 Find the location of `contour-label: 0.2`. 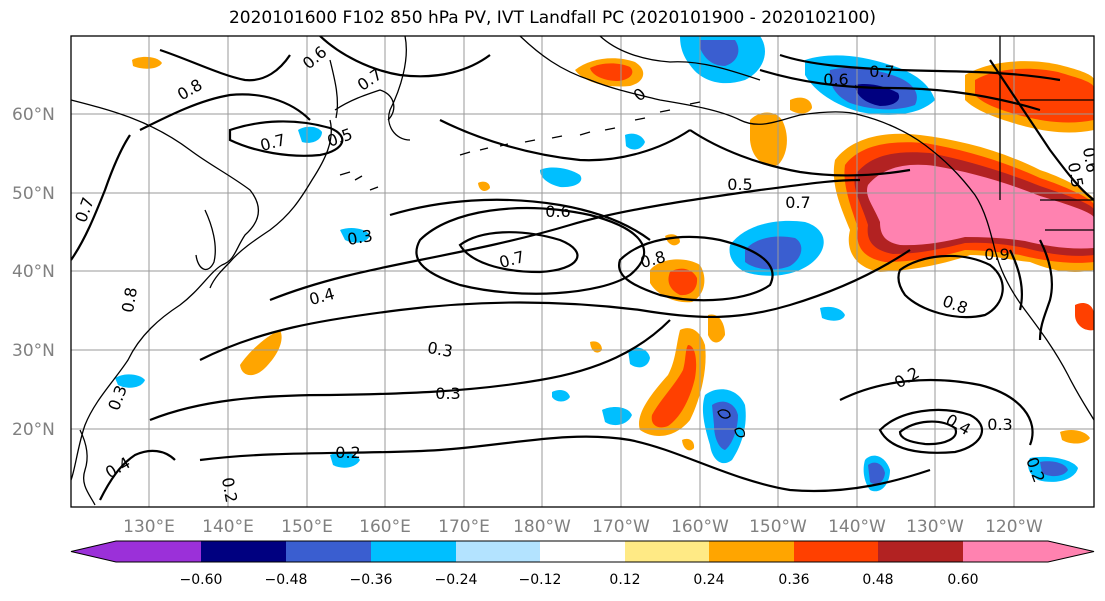

contour-label: 0.2 is located at coordinates (347, 452).